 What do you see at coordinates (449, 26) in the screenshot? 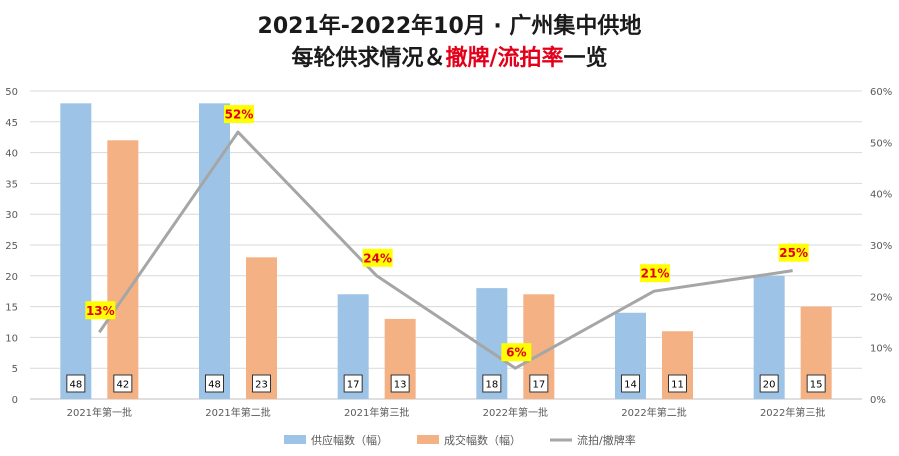
I see `chart-title-line1: 2021年-2022年10月 · 广州集中供地` at bounding box center [449, 26].